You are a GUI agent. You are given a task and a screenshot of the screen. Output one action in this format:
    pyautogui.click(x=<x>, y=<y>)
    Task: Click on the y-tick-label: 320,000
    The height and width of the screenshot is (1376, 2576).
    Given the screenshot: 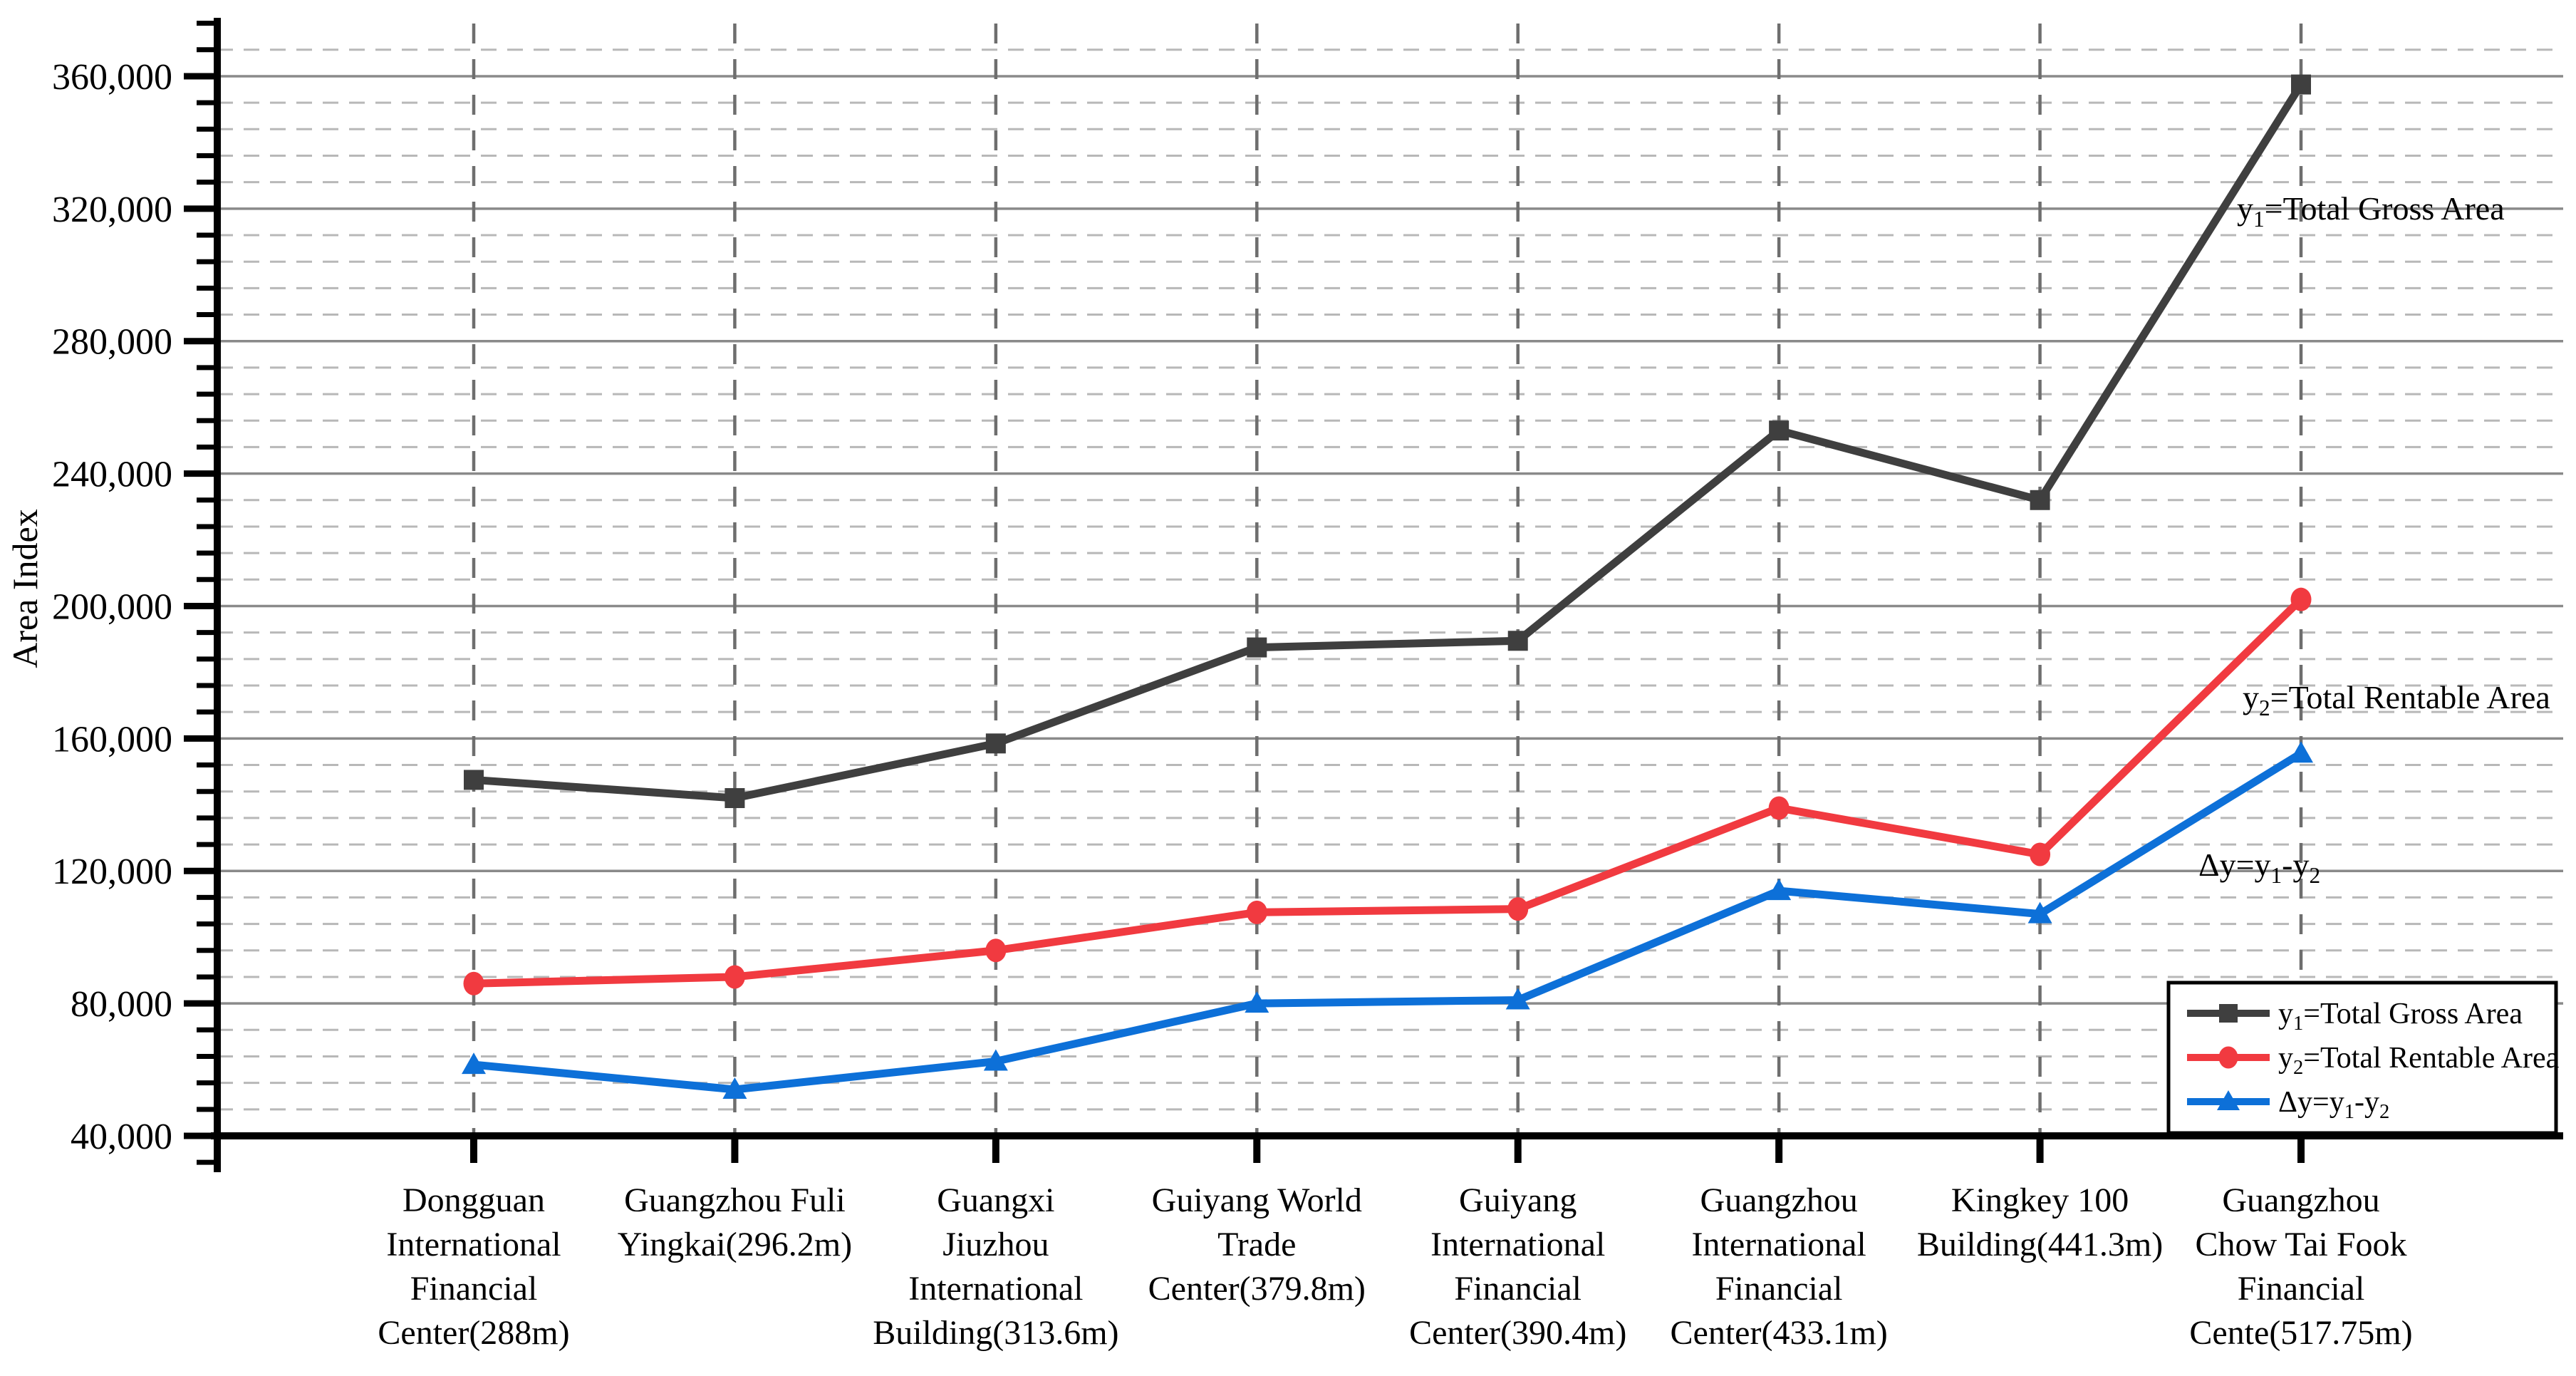 What is the action you would take?
    pyautogui.click(x=112, y=210)
    